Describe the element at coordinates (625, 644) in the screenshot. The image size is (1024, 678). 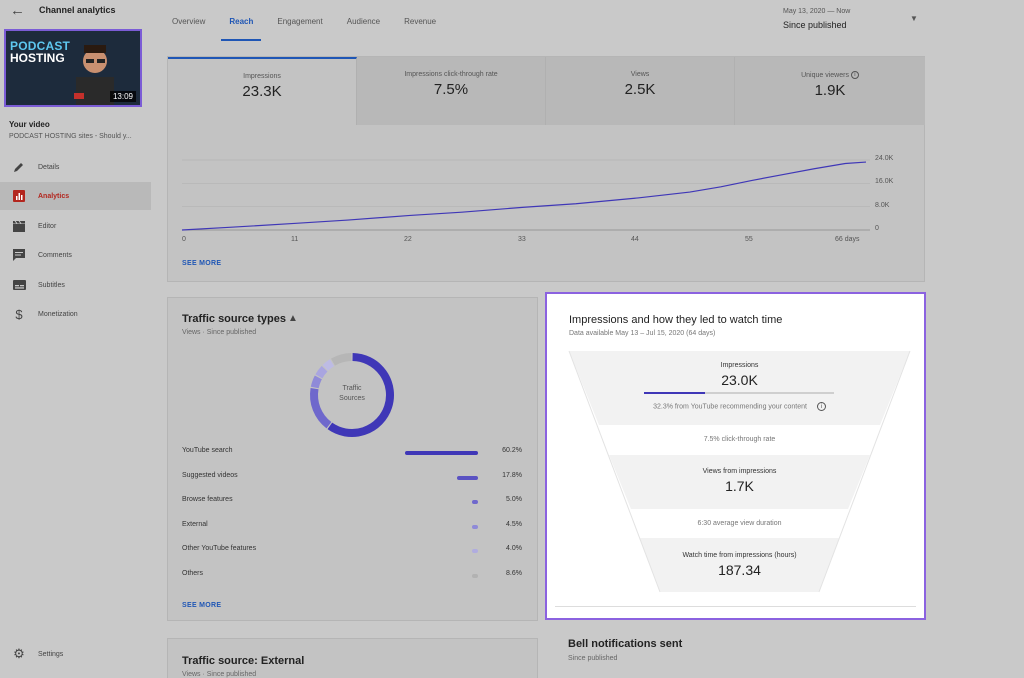
I see `bell-title: Bell notifications sent` at that location.